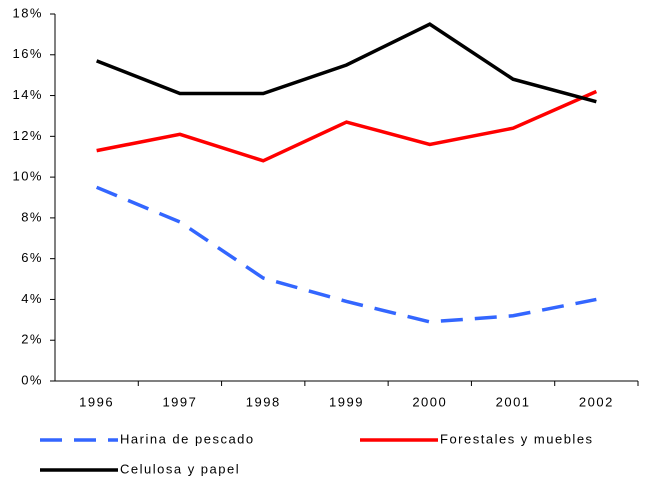  Describe the element at coordinates (27, 53) in the screenshot. I see `y-tick-label: 16%` at that location.